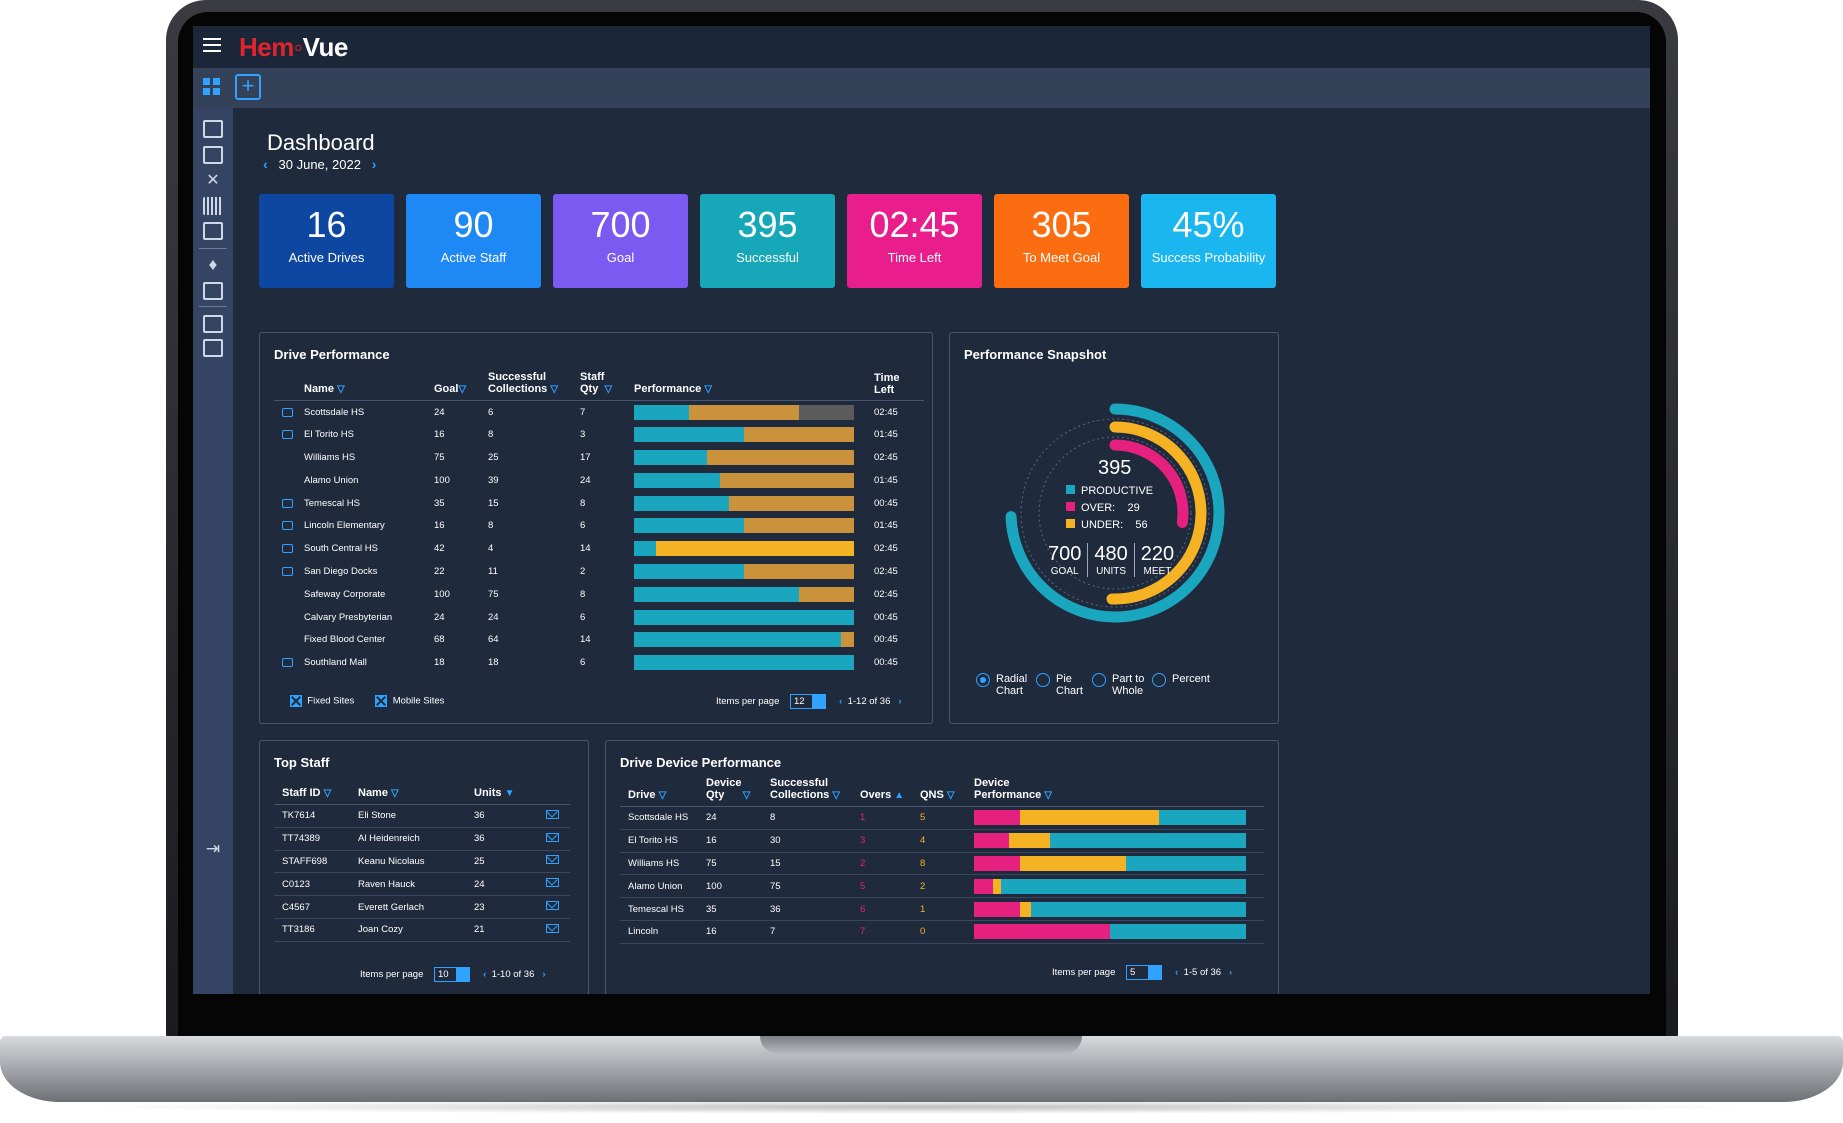  What do you see at coordinates (1119, 792) in the screenshot?
I see `col-device-performance: Device Performance ▽` at bounding box center [1119, 792].